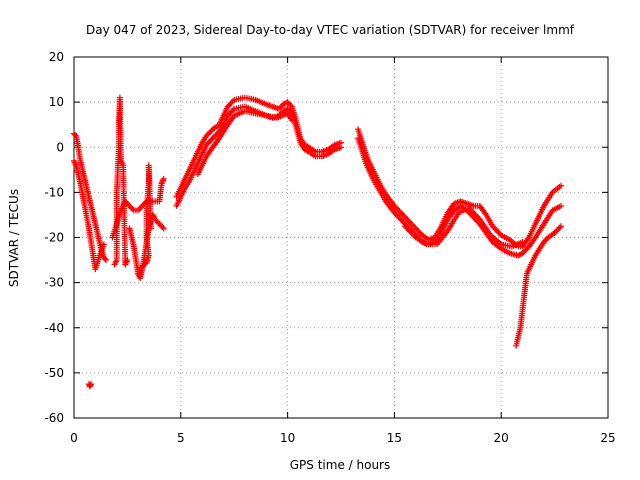 The image size is (640, 480). What do you see at coordinates (54, 418) in the screenshot?
I see `y-tick-label: -60` at bounding box center [54, 418].